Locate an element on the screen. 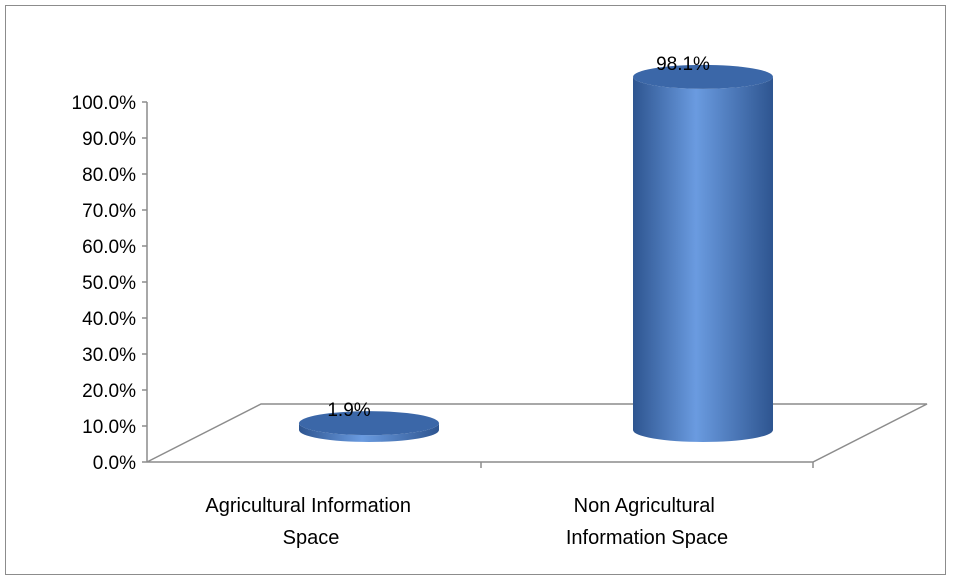 The width and height of the screenshot is (953, 582). data-label-1: 1.9% is located at coordinates (348, 410).